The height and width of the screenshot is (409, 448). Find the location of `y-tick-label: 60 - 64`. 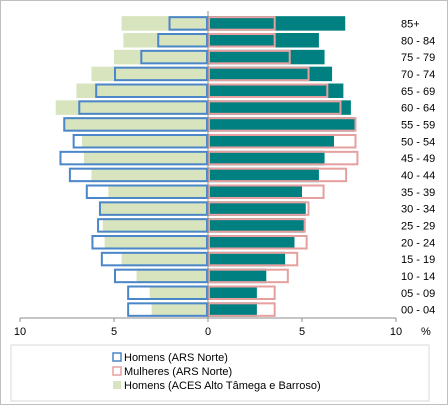

y-tick-label: 60 - 64 is located at coordinates (418, 109).